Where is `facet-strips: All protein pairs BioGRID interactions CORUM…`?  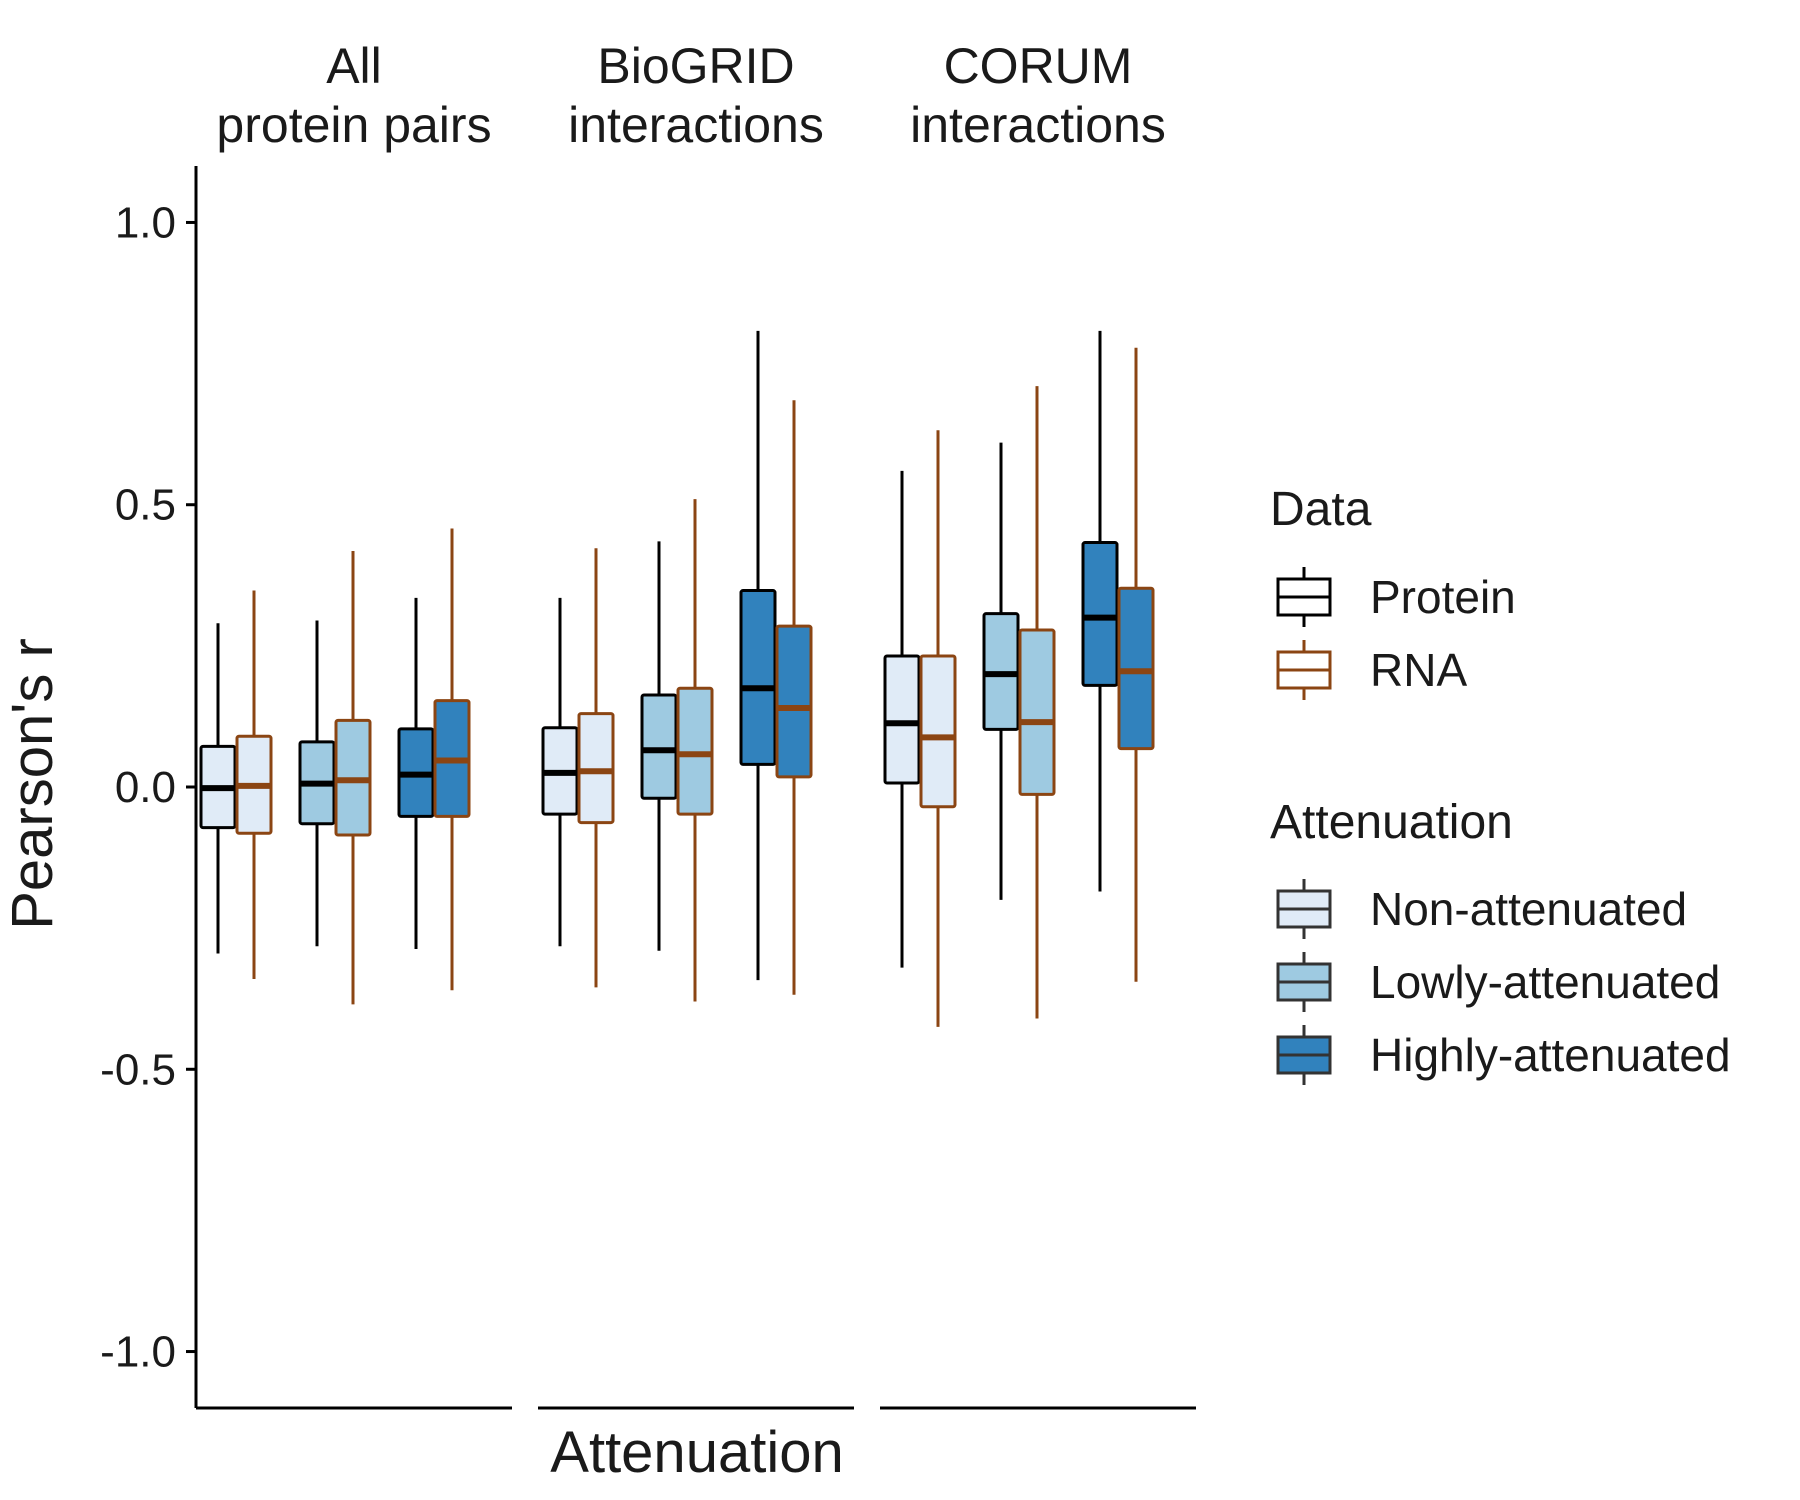 facet-strips: All protein pairs BioGRID interactions CORUM… is located at coordinates (690, 95).